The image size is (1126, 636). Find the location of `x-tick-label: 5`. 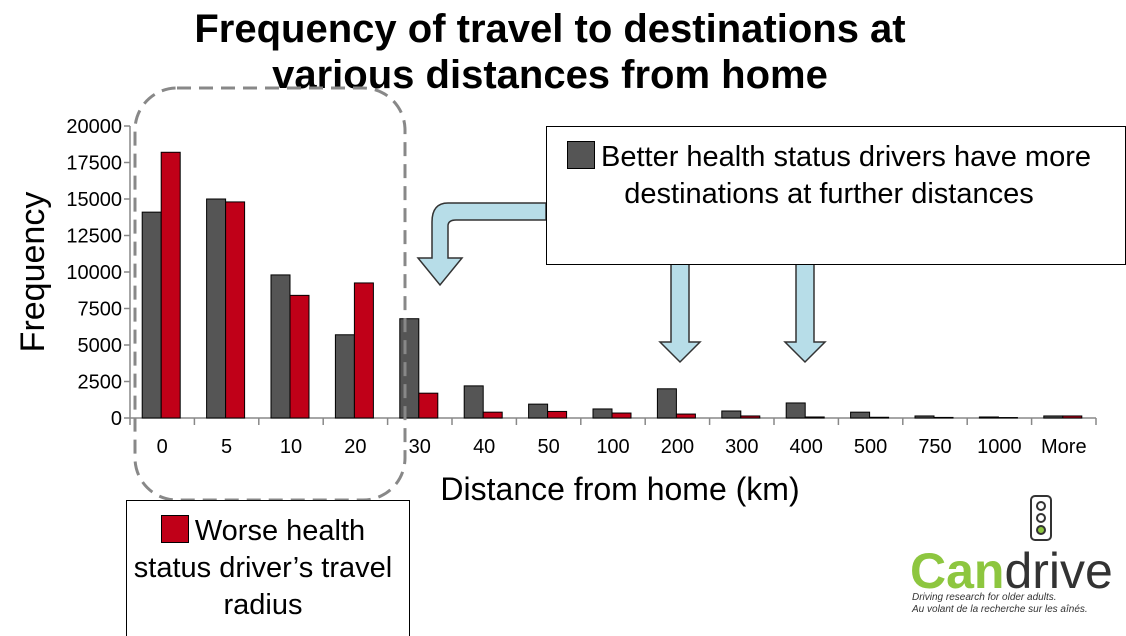

x-tick-label: 5 is located at coordinates (226, 447).